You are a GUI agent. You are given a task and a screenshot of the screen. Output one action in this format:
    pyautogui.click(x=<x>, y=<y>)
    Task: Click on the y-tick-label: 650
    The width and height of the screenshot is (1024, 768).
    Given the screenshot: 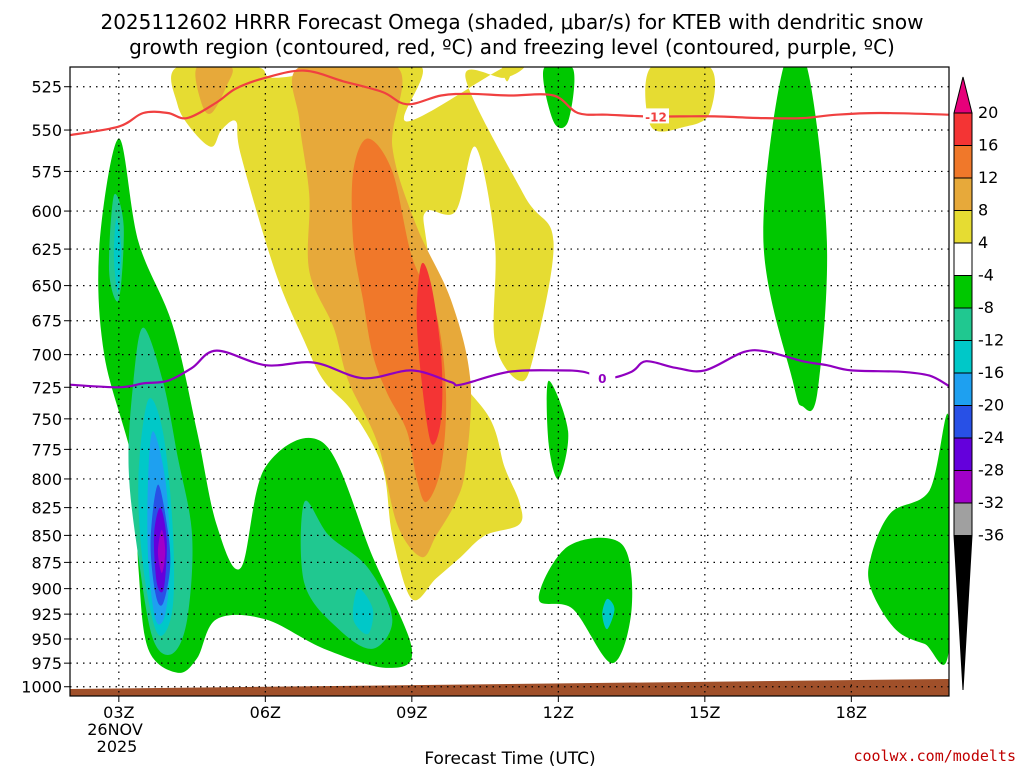 What is the action you would take?
    pyautogui.click(x=46, y=286)
    